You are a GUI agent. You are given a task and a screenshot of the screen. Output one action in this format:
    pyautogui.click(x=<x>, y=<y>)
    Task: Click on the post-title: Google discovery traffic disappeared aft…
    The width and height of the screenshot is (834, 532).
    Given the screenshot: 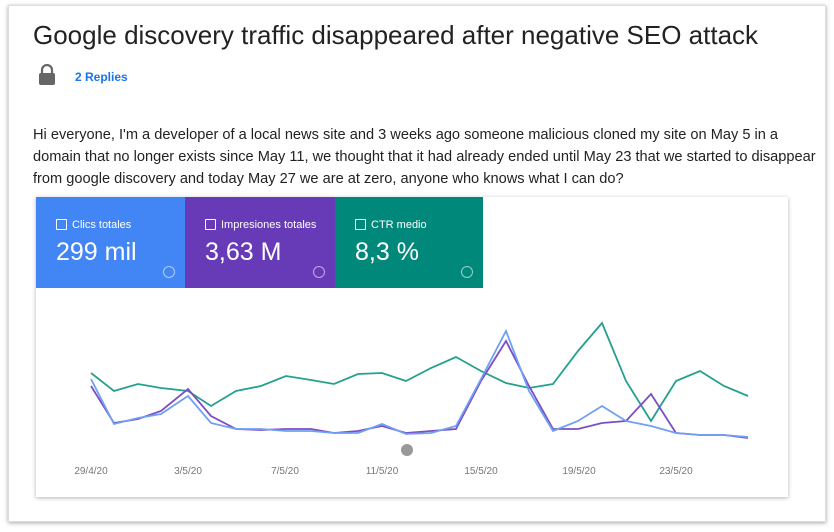 What is the action you would take?
    pyautogui.click(x=396, y=35)
    